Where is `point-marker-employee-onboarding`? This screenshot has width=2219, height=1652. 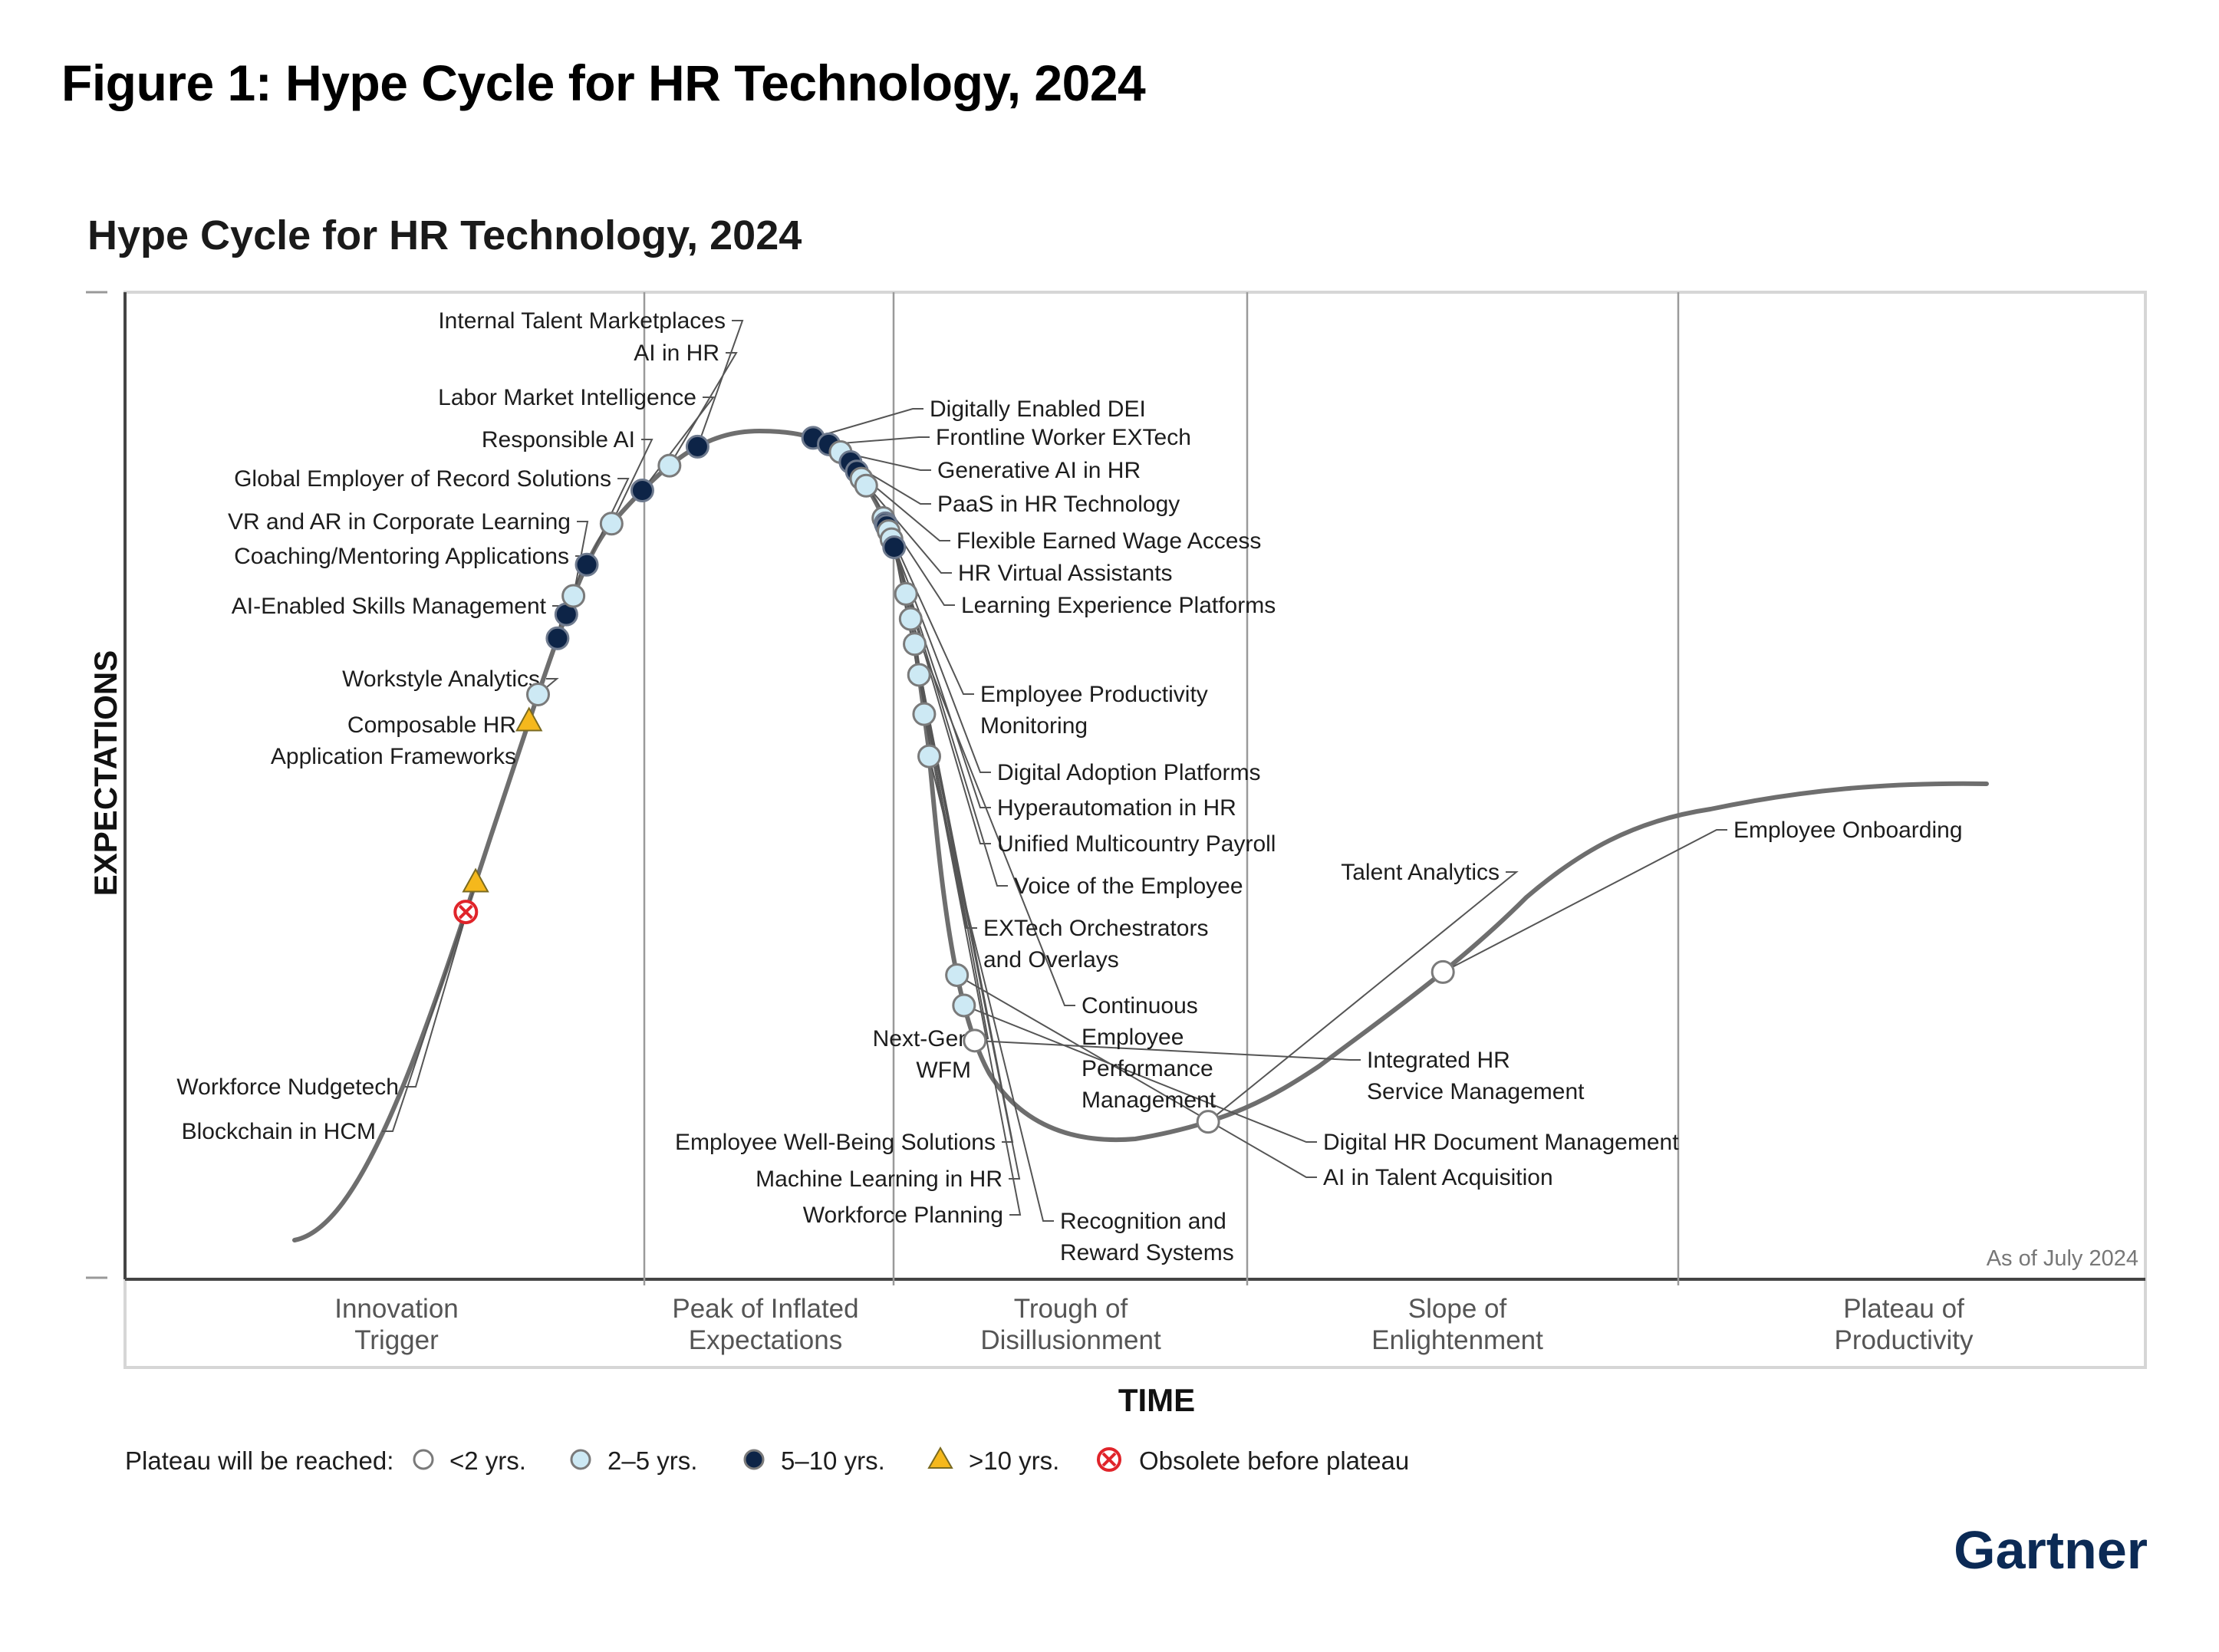 point-marker-employee-onboarding is located at coordinates (1442, 971).